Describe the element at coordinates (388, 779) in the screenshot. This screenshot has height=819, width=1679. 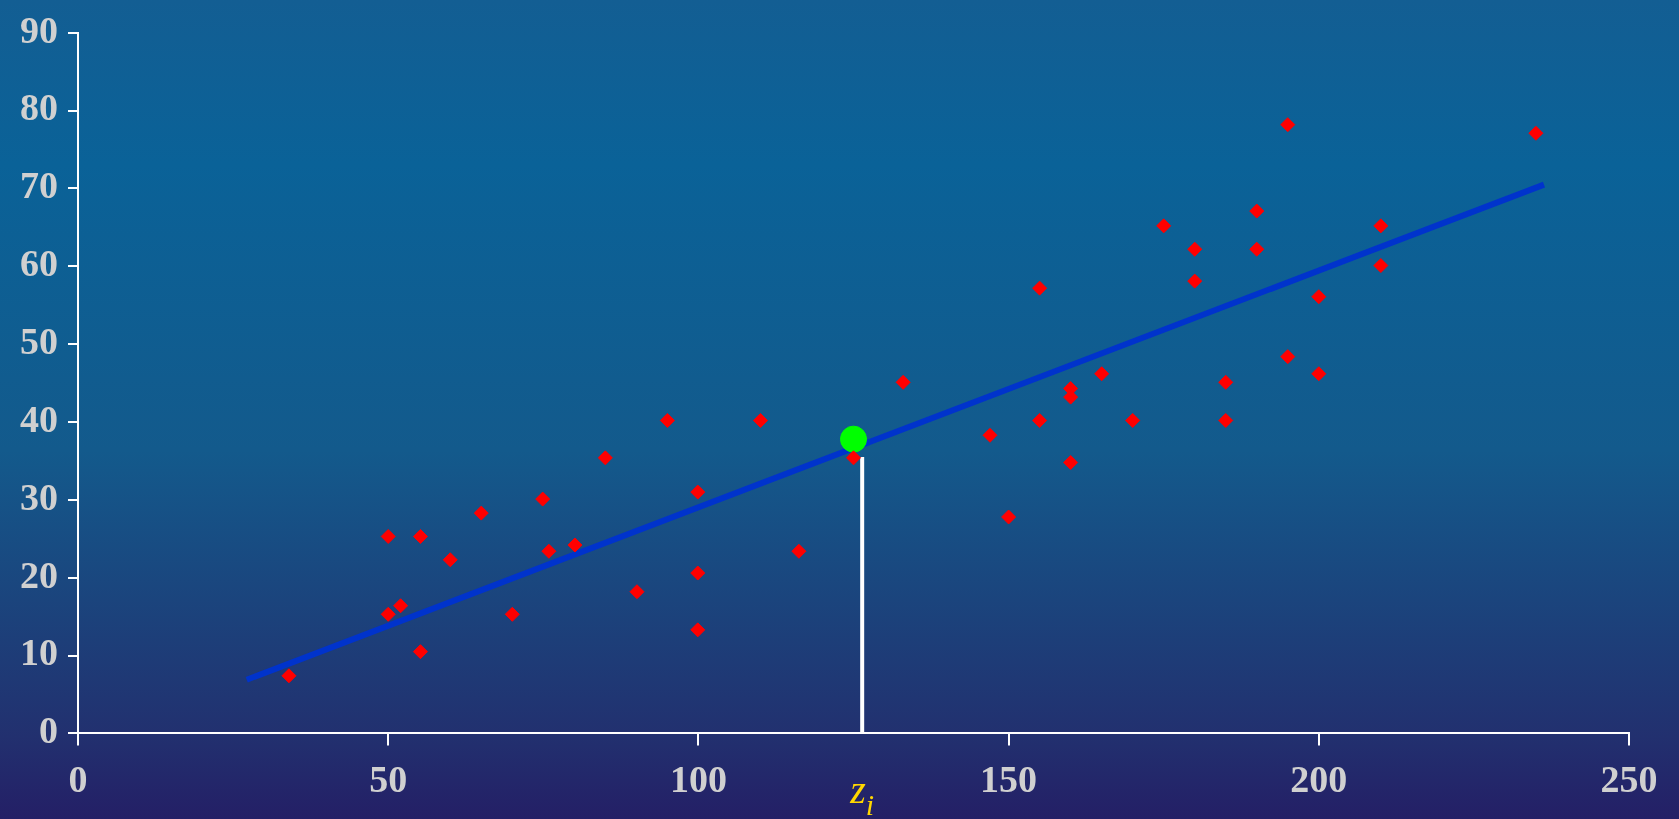
I see `x-tick-label: 50` at that location.